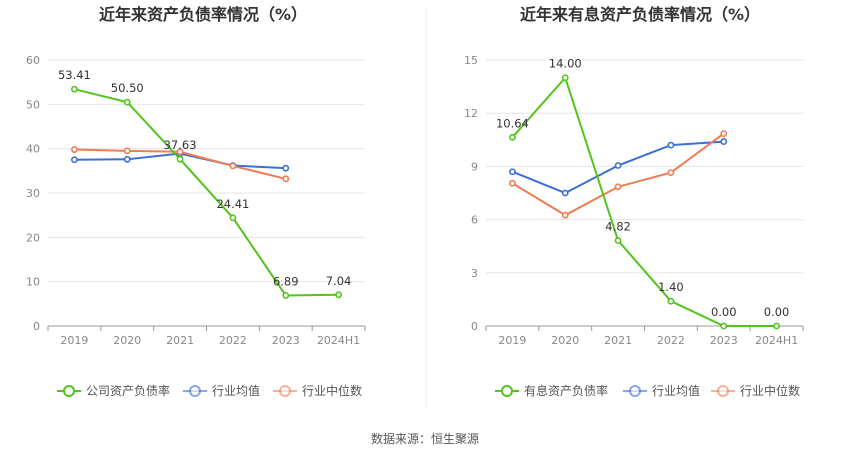 This screenshot has width=850, height=459. Describe the element at coordinates (618, 227) in the screenshot. I see `data-label: 4.82` at that location.